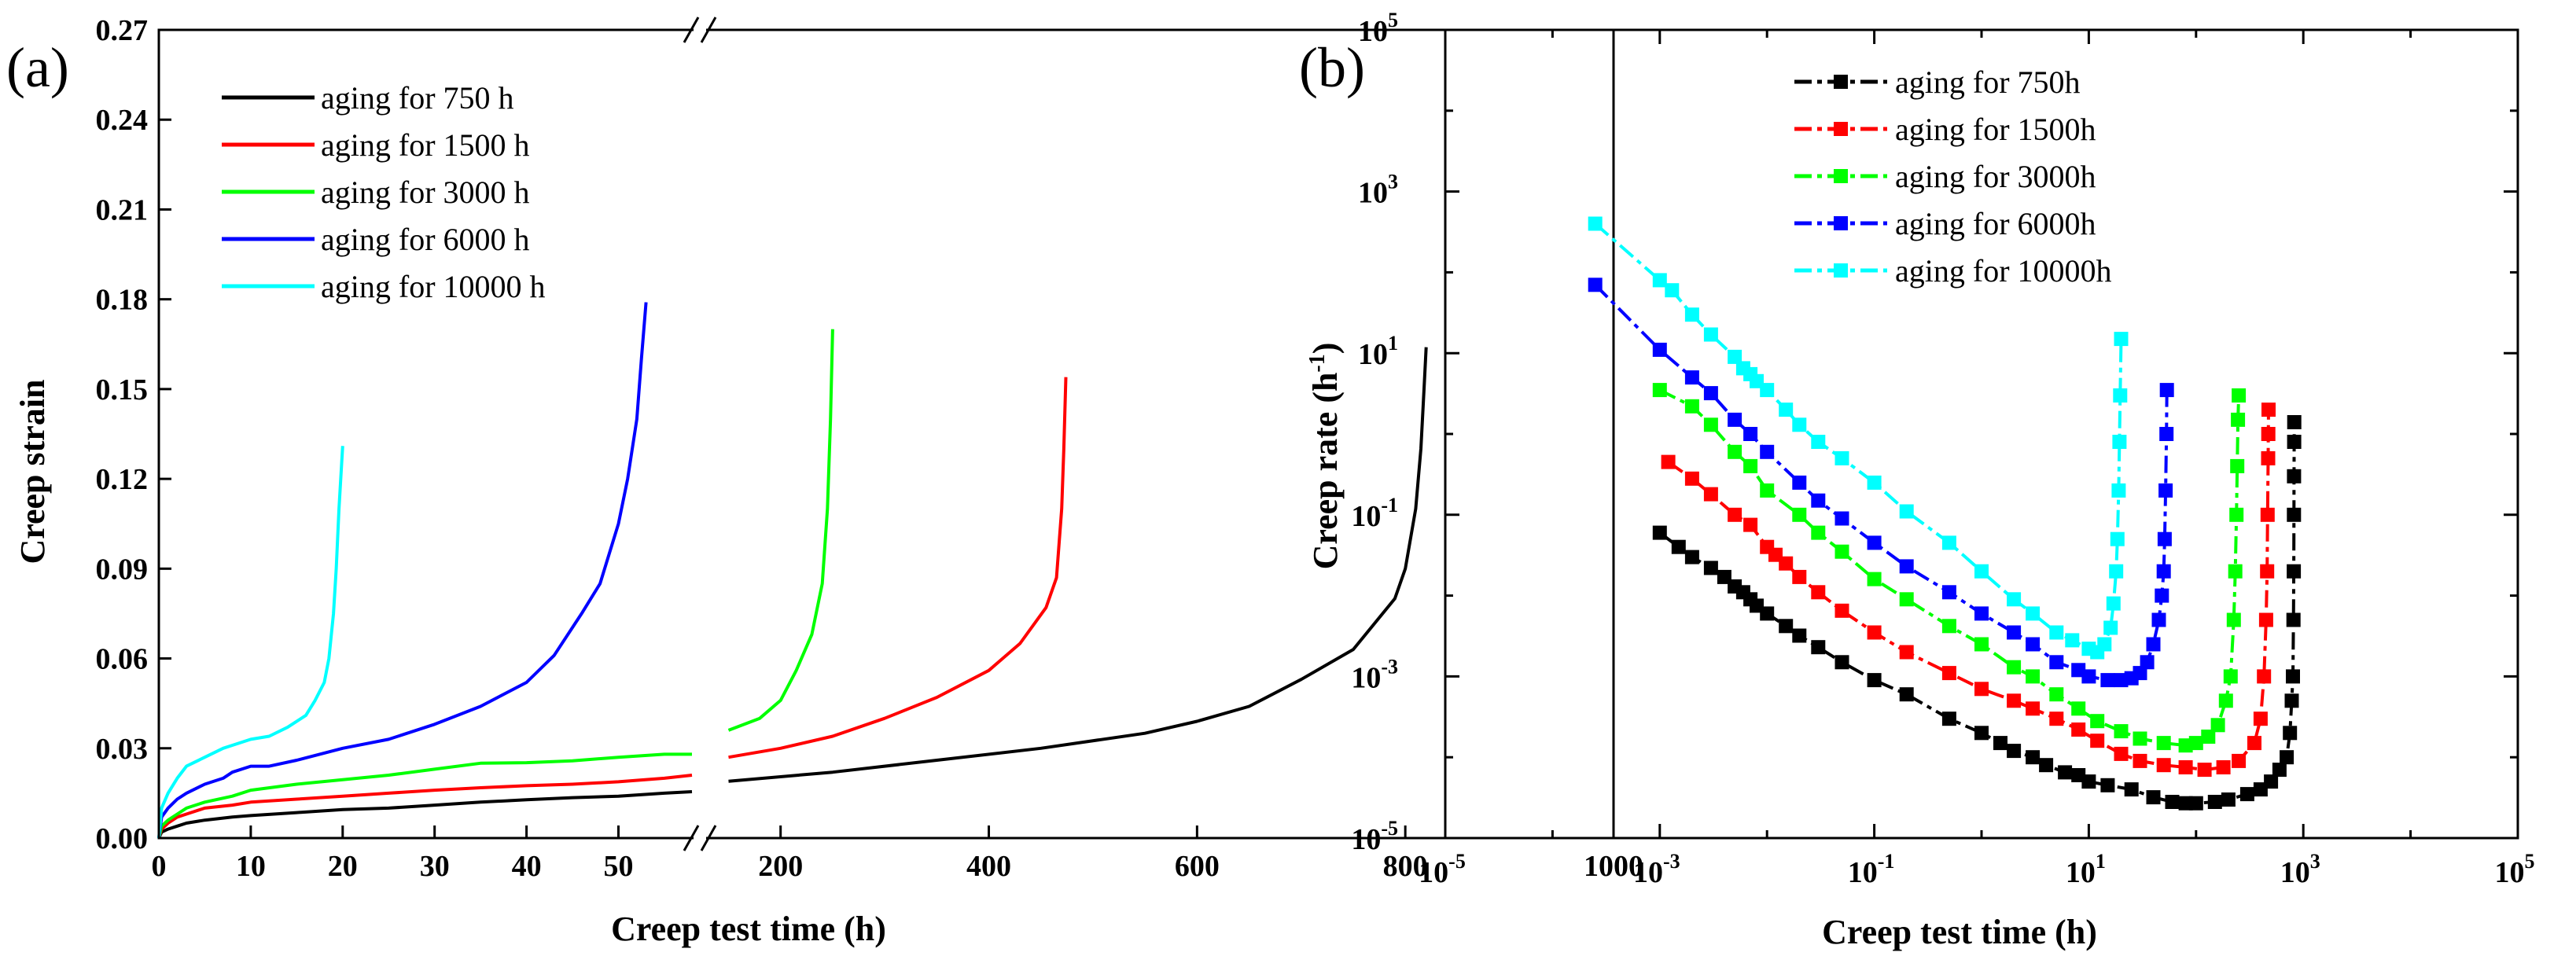  I want to click on panel-a-legend-label-2: aging for 3000 h, so click(425, 192).